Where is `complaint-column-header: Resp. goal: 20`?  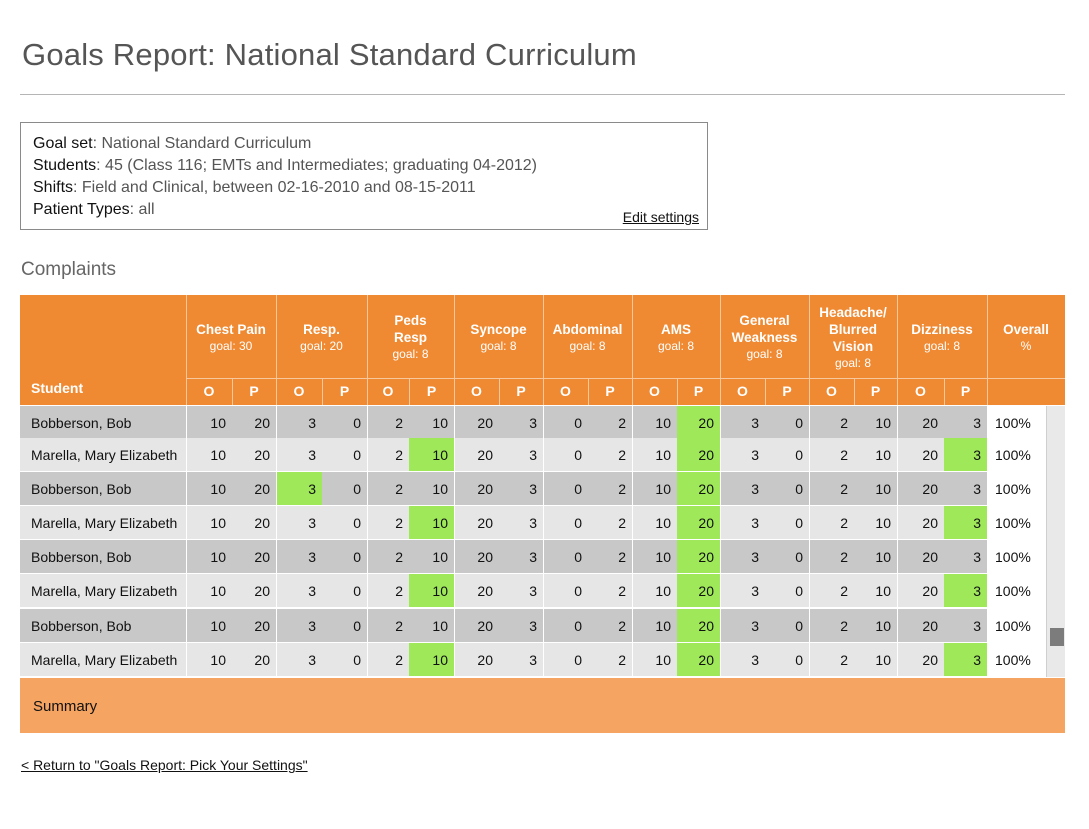
complaint-column-header: Resp. goal: 20 is located at coordinates (321, 337).